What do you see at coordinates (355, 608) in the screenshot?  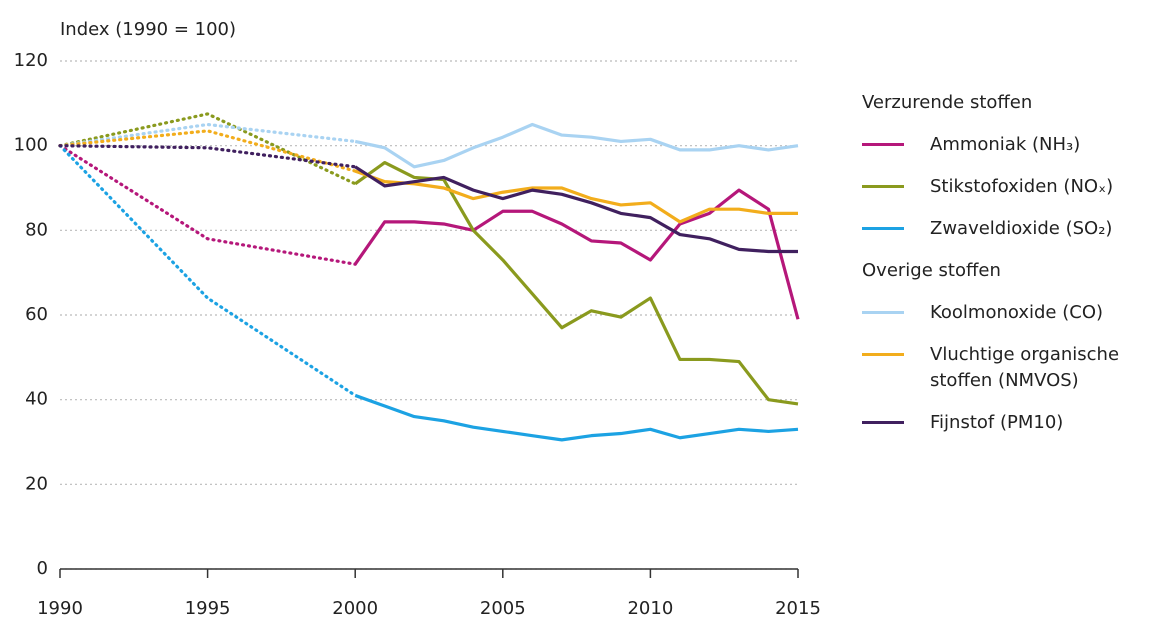 I see `x-tick-label: 2000` at bounding box center [355, 608].